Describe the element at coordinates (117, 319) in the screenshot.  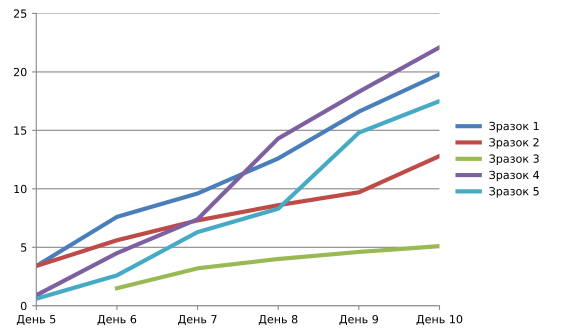
I see `x-tick-label: День 6` at that location.